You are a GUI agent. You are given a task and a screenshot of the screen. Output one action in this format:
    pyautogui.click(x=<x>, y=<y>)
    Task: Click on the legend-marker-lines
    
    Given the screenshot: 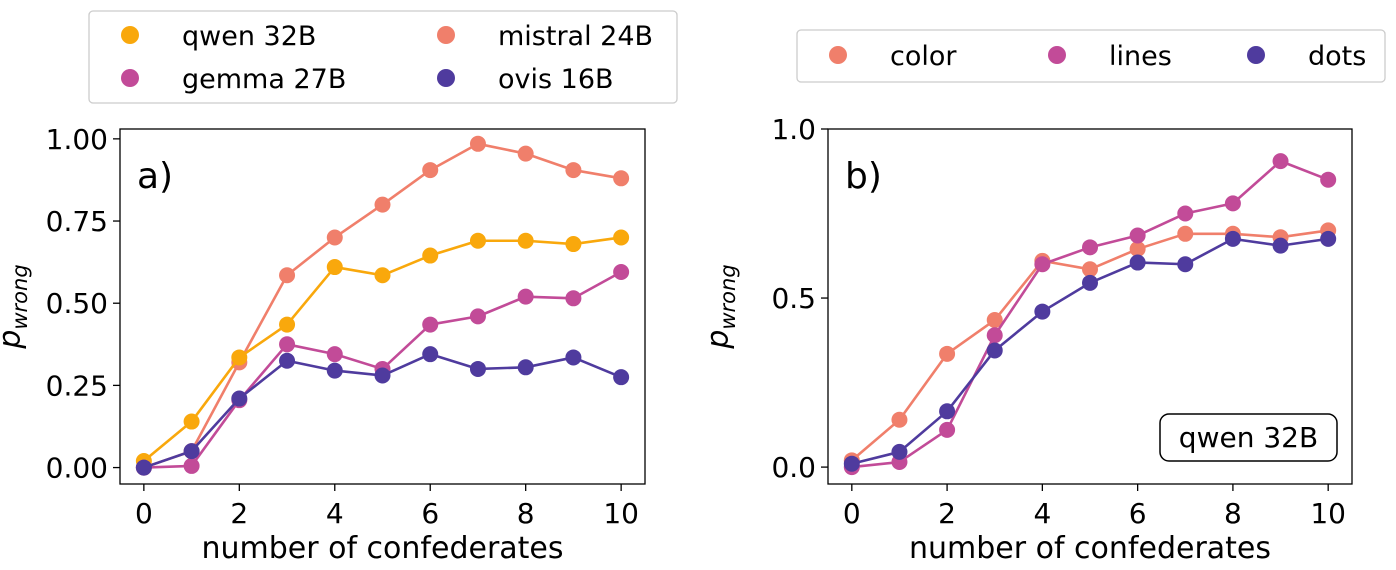 What is the action you would take?
    pyautogui.click(x=1057, y=55)
    